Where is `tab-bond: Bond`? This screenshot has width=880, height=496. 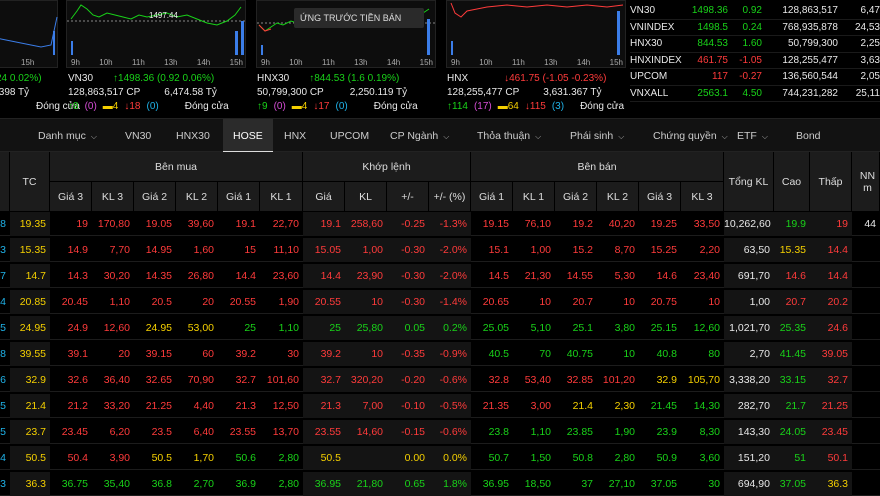
tab-bond: Bond is located at coordinates (808, 136).